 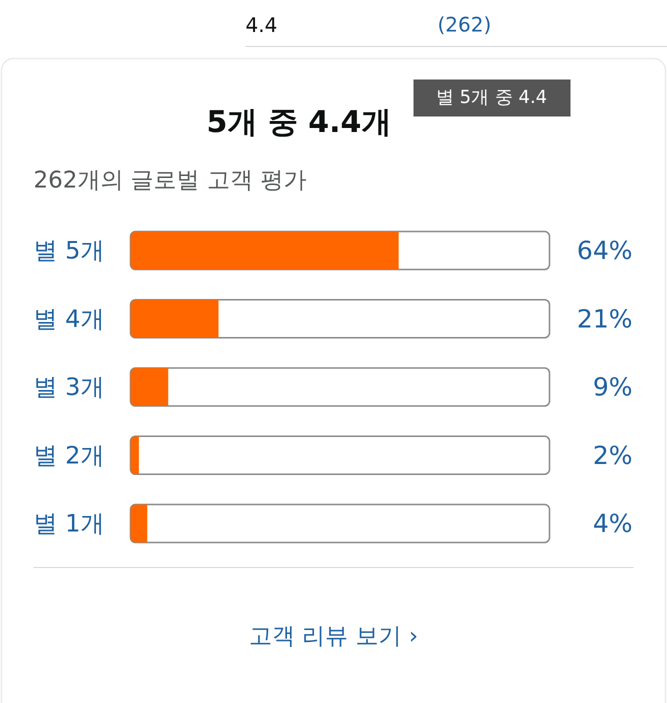 What do you see at coordinates (299, 122) in the screenshot?
I see `chart-title: 5개 중 4.4개` at bounding box center [299, 122].